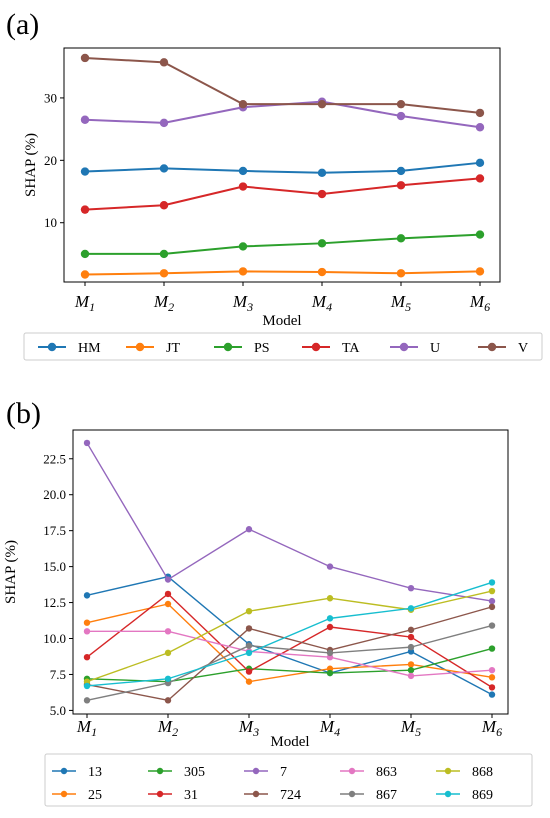 This screenshot has width=550, height=818. What do you see at coordinates (316, 347) in the screenshot?
I see `panel-a-legend-marker-TA` at bounding box center [316, 347].